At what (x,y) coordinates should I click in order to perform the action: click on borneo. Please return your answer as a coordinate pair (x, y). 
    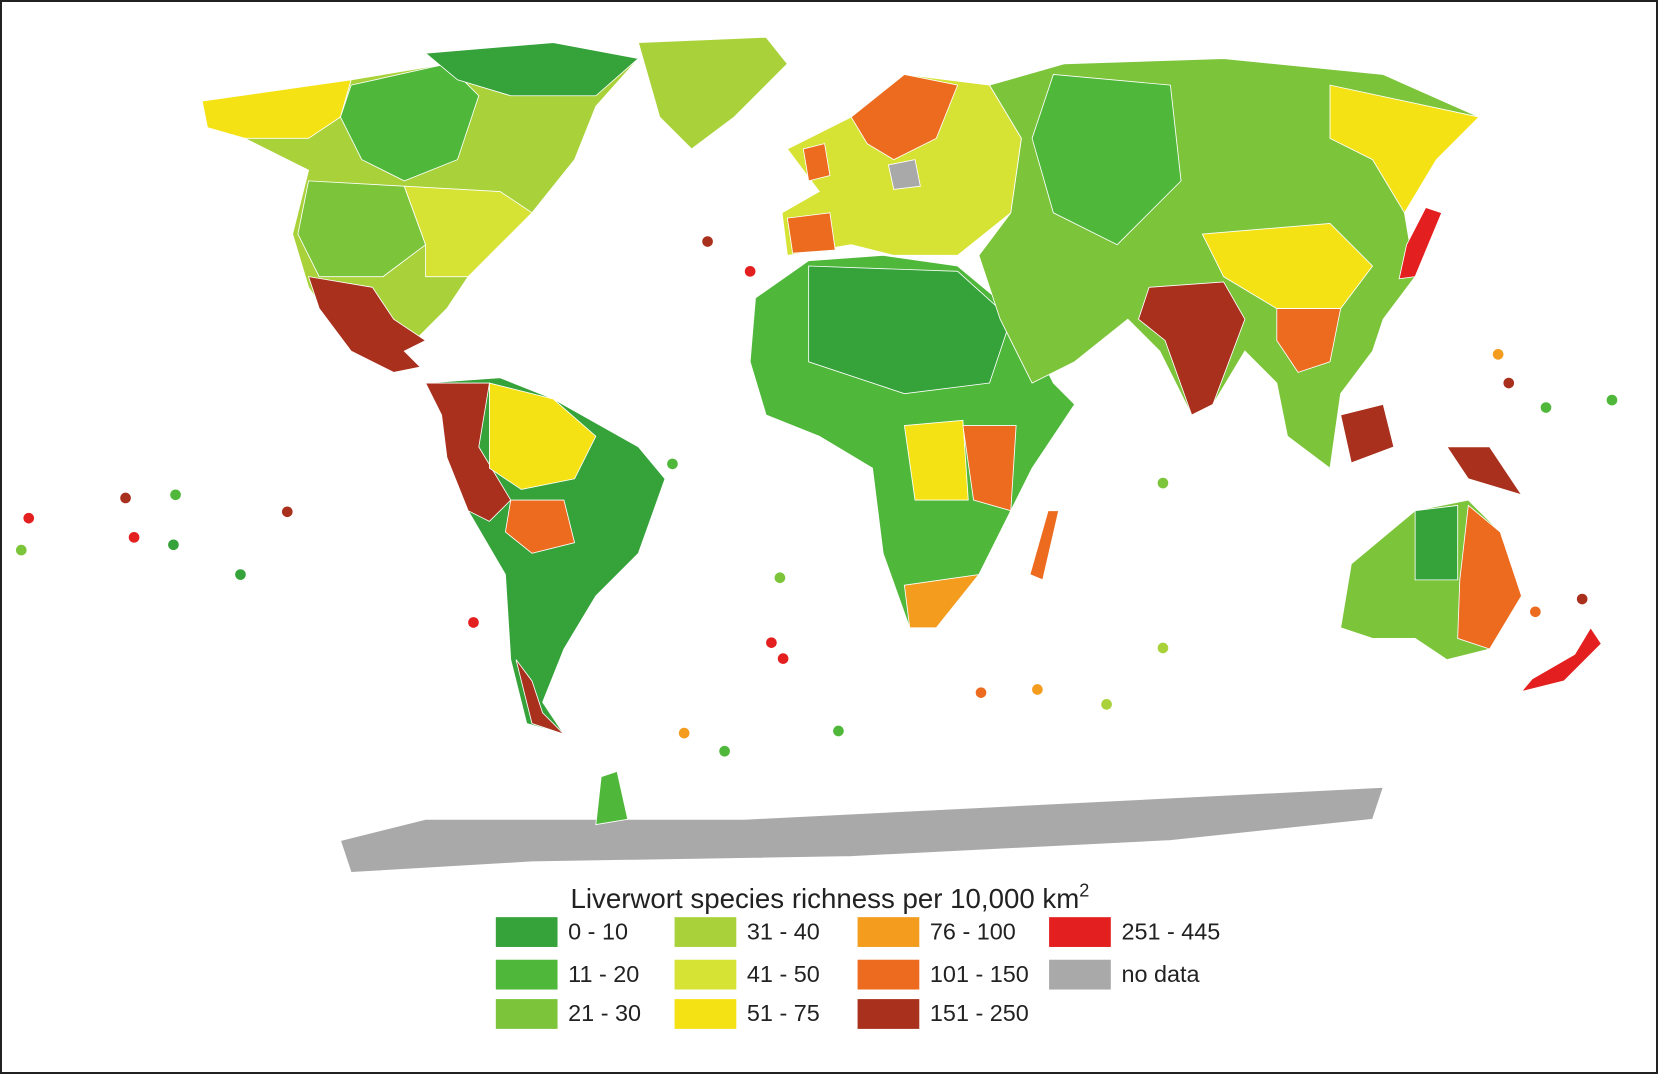
    Looking at the image, I should click on (1367, 433).